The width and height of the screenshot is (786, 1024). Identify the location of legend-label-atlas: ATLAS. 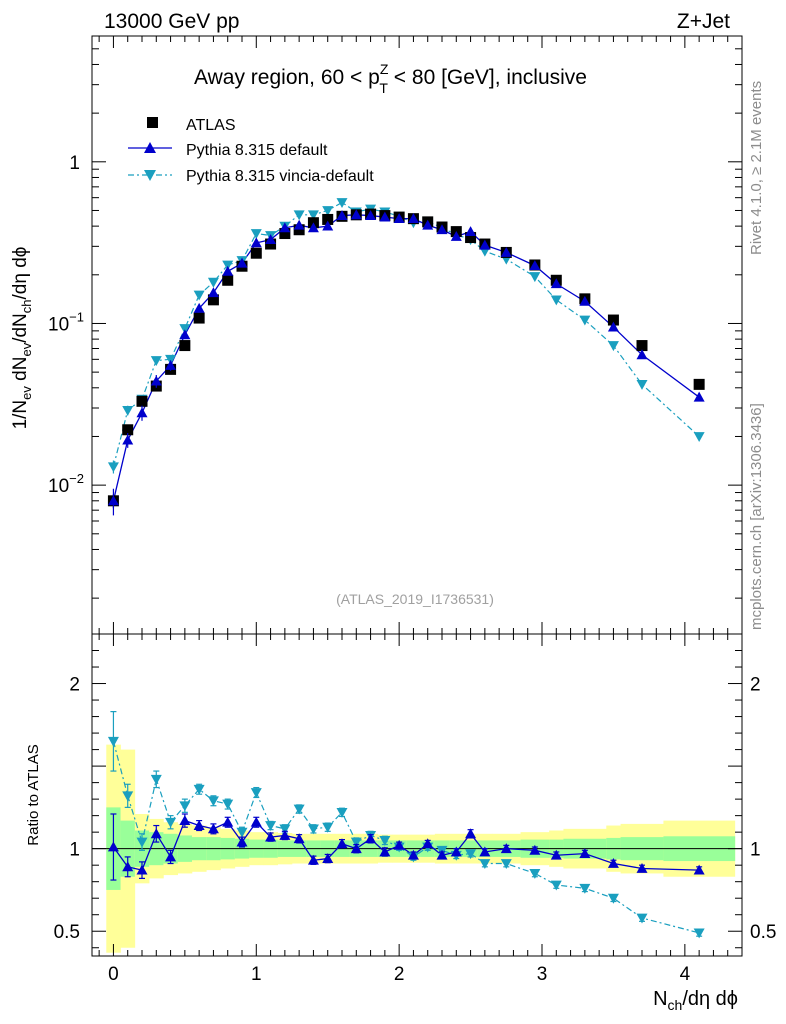
(211, 125).